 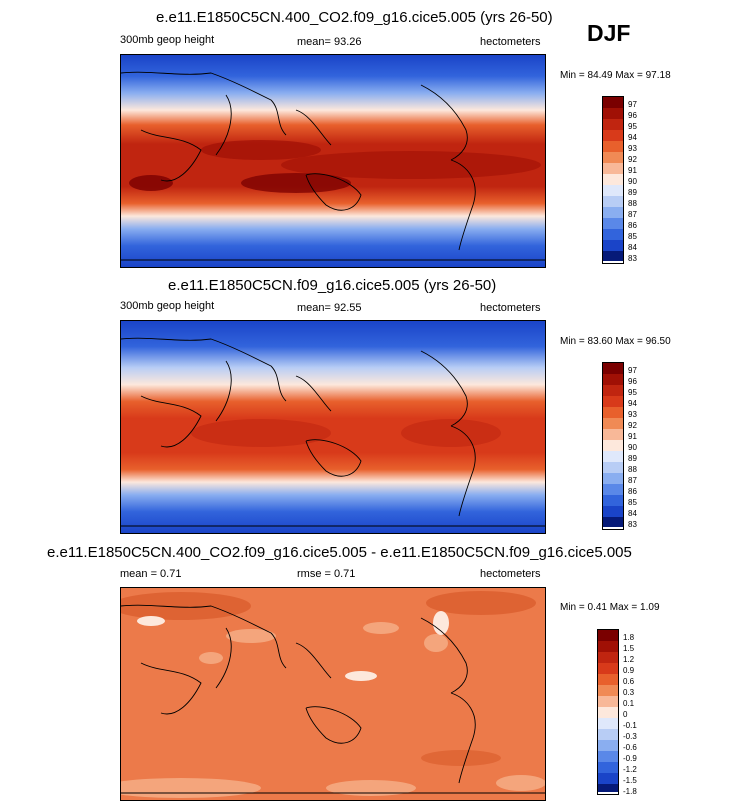 I want to click on panel2-level: 94, so click(x=632, y=403).